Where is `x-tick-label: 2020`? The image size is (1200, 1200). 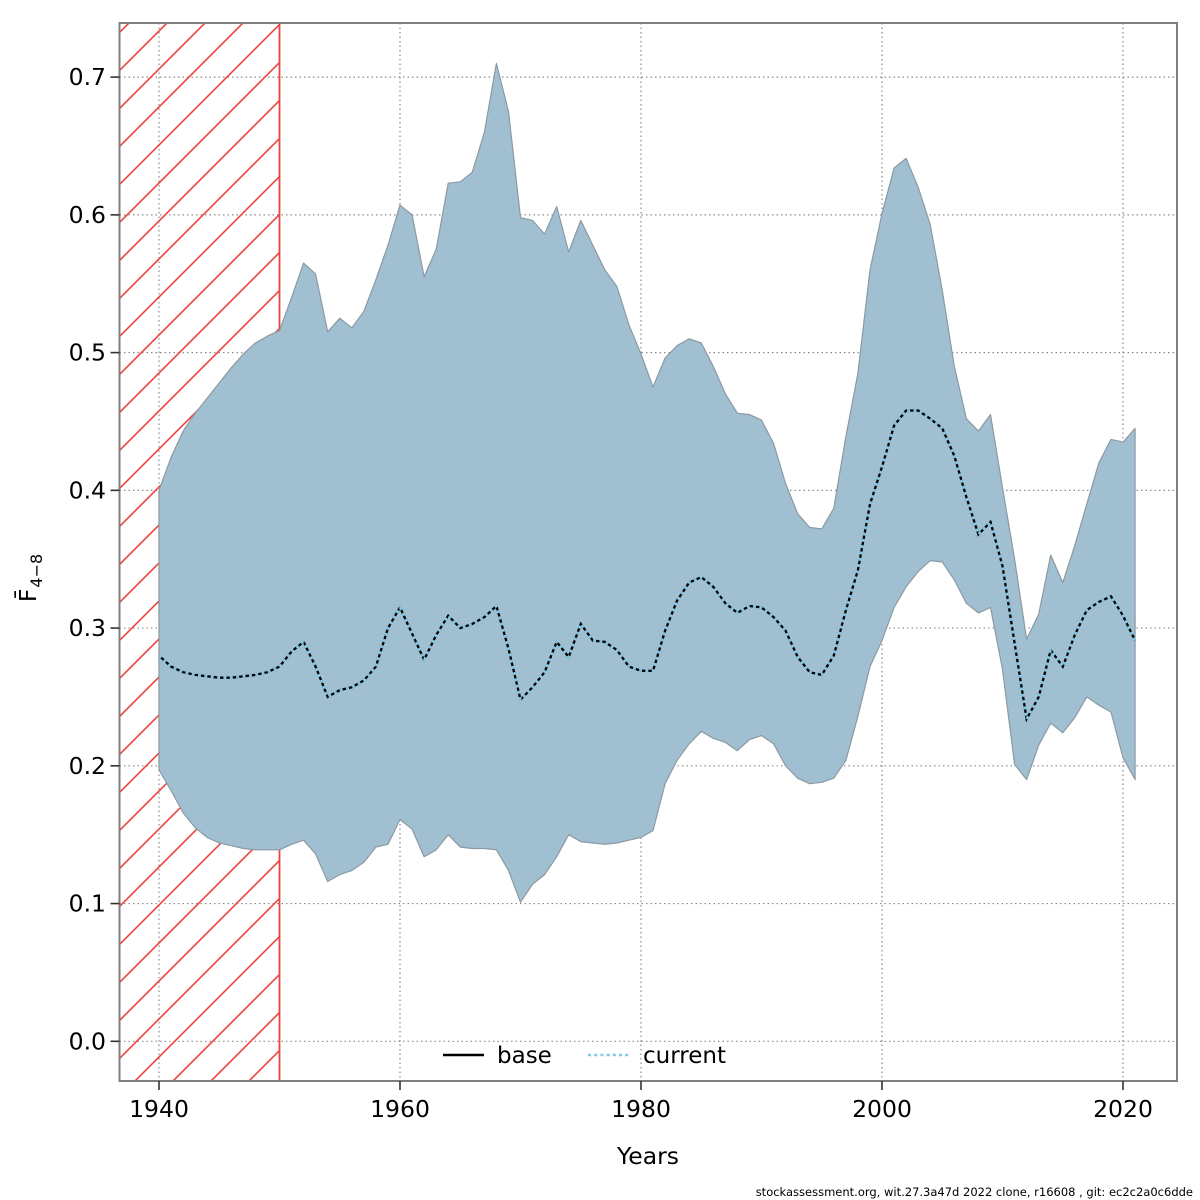
x-tick-label: 2020 is located at coordinates (1123, 1109).